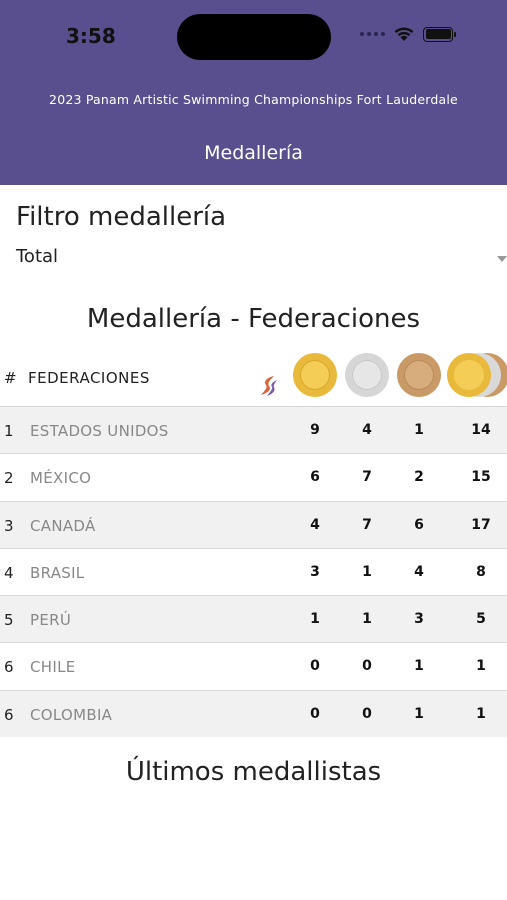  What do you see at coordinates (9, 572) in the screenshot?
I see `row-rank: 4` at bounding box center [9, 572].